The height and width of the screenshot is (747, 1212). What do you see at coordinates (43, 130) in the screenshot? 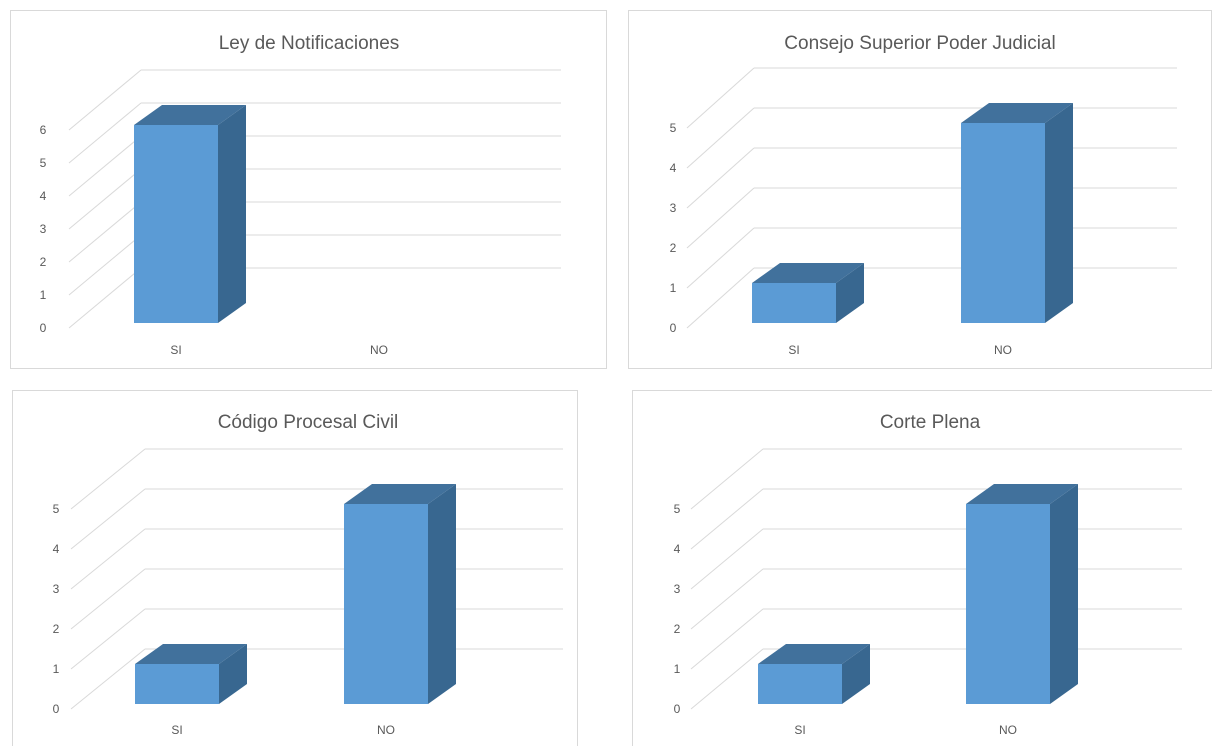
I see `y-tick-label: 6` at bounding box center [43, 130].